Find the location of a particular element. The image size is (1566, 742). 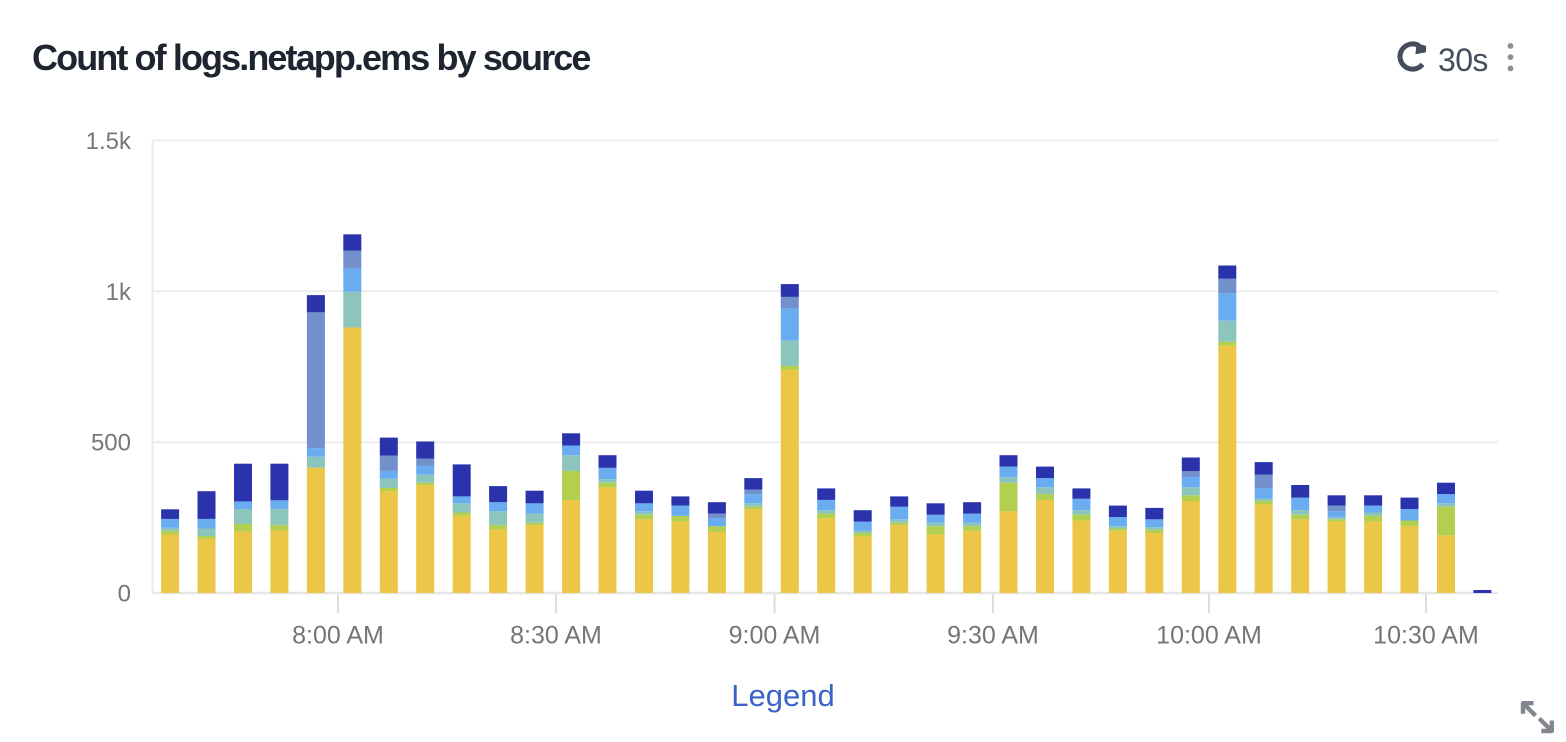

svg-text: 9:00 AM is located at coordinates (775, 636).